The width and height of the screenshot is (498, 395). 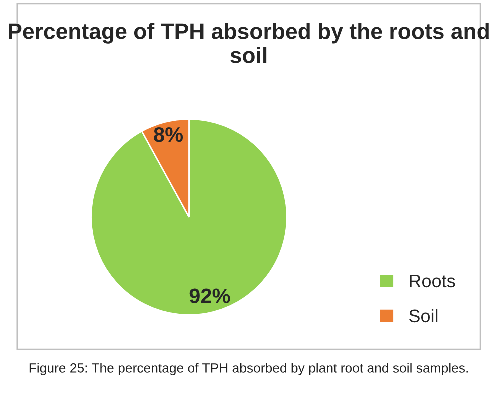 What do you see at coordinates (169, 134) in the screenshot?
I see `data-label: 8%` at bounding box center [169, 134].